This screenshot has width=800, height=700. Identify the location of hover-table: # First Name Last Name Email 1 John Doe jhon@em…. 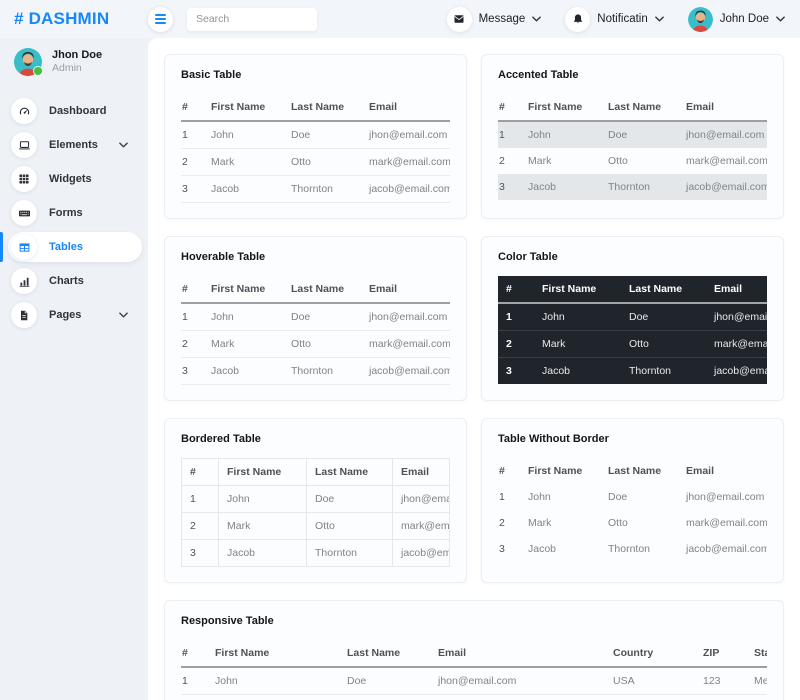
(315, 330).